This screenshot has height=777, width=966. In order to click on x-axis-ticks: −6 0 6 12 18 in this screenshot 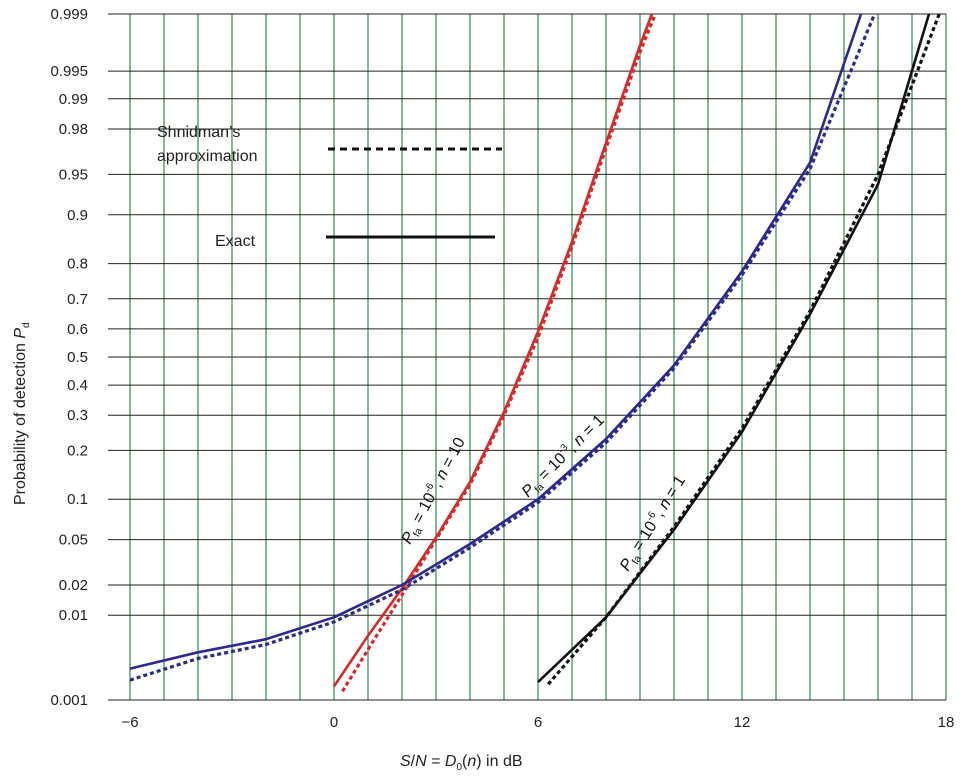, I will do `click(537, 722)`.